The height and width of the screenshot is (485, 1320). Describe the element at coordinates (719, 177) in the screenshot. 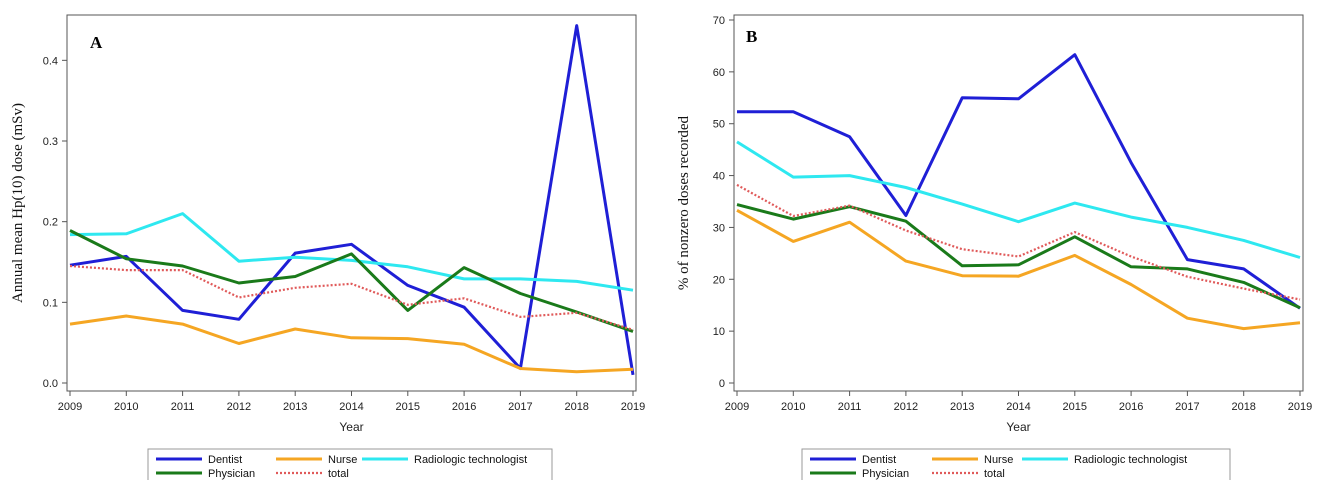

I see `y-tick-label: 40` at that location.